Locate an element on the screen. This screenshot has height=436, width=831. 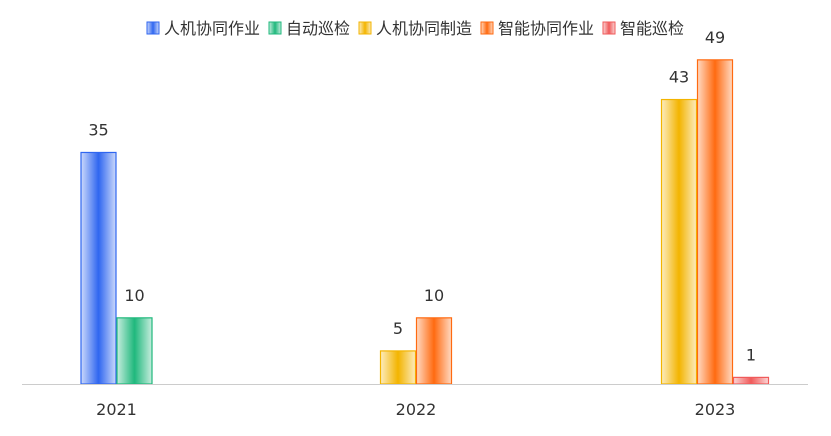
x-tick-label: 2022 is located at coordinates (416, 409).